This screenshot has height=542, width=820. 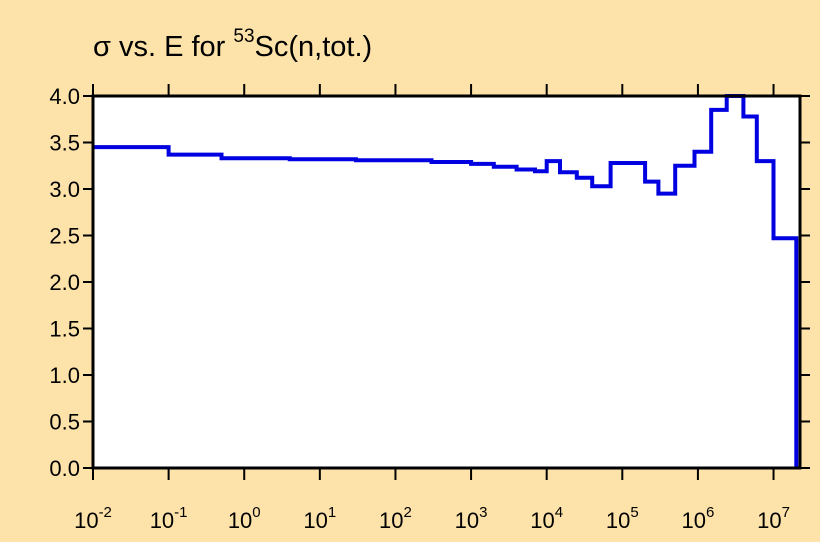 I want to click on y-tick-labels: 0.0 0.5 1.0 1.5 2.0 2.5 3.0 3.5 4.0, so click(x=64, y=282).